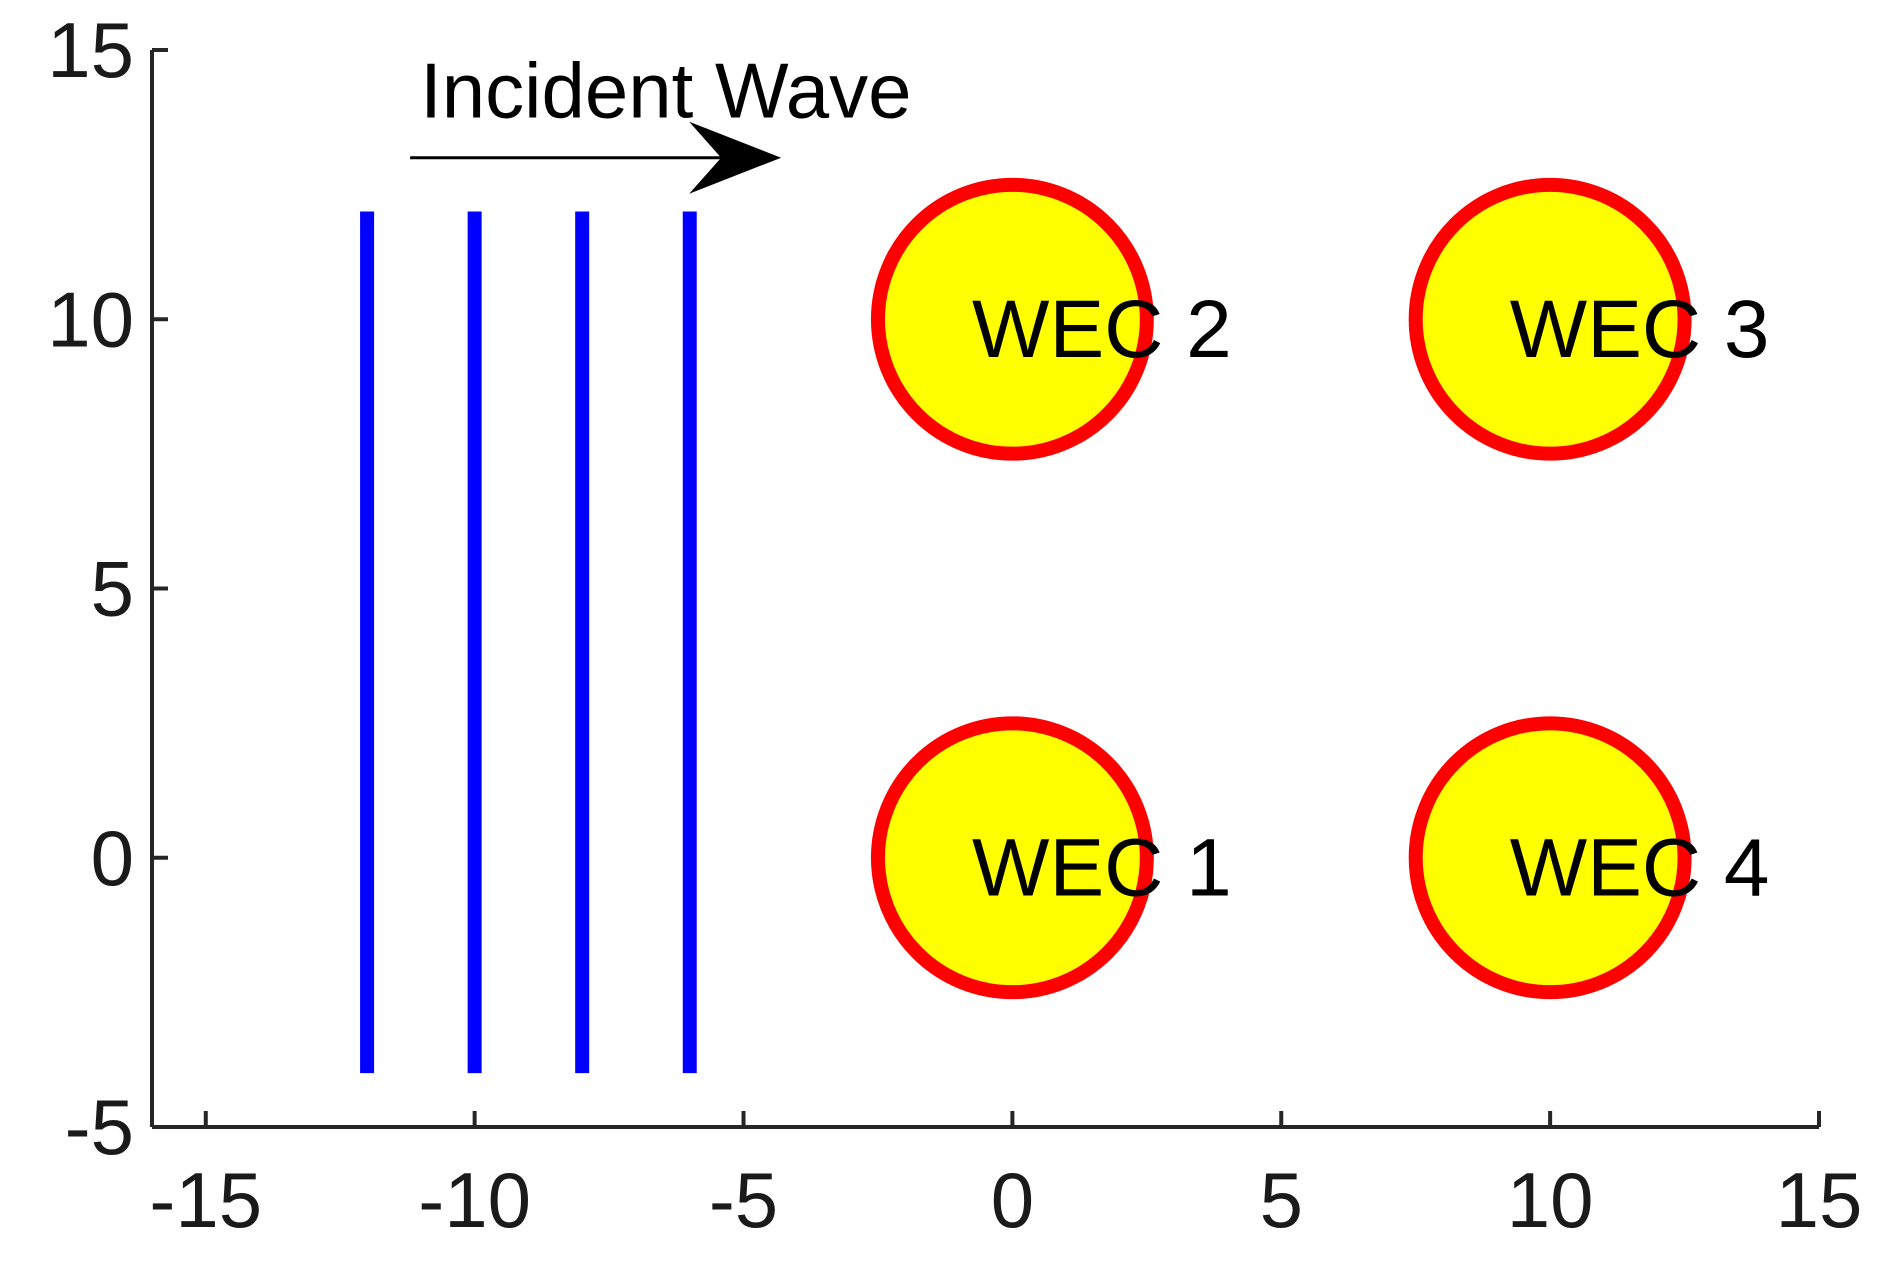 Image resolution: width=1877 pixels, height=1288 pixels. I want to click on wec-device-1: WEC 1, so click(1051, 858).